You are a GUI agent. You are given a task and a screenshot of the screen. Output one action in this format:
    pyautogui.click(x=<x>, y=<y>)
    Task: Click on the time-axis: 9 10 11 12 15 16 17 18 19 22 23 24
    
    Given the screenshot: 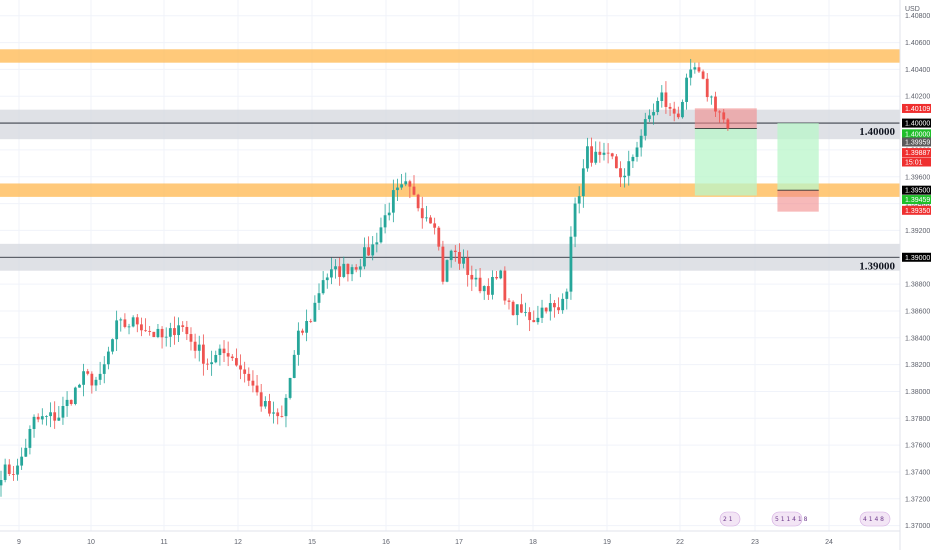 What is the action you would take?
    pyautogui.click(x=450, y=538)
    